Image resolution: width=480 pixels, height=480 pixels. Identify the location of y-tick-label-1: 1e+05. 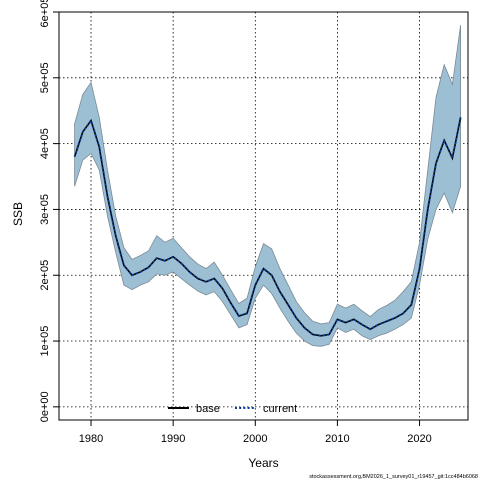
(45, 341).